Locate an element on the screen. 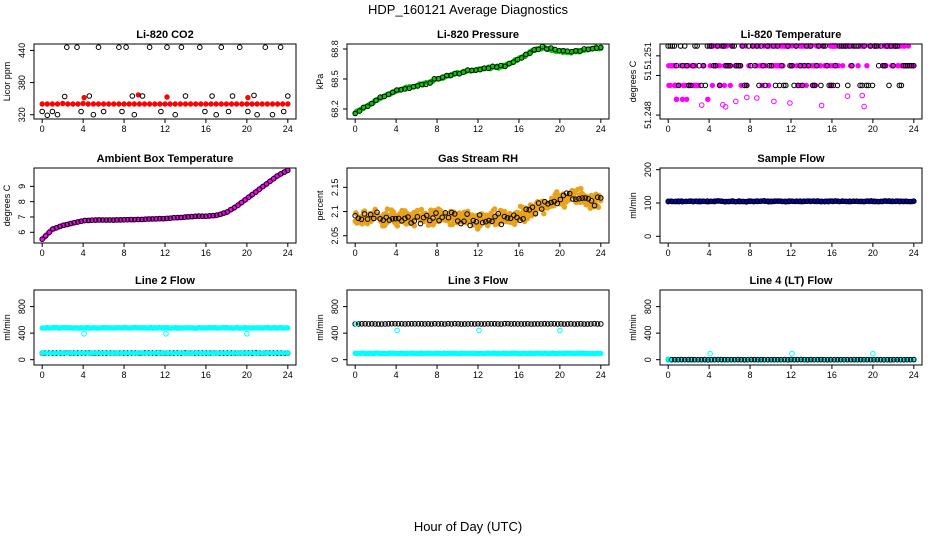 This screenshot has height=545, width=936. panel-title: Li-820 Temperature is located at coordinates (791, 35).